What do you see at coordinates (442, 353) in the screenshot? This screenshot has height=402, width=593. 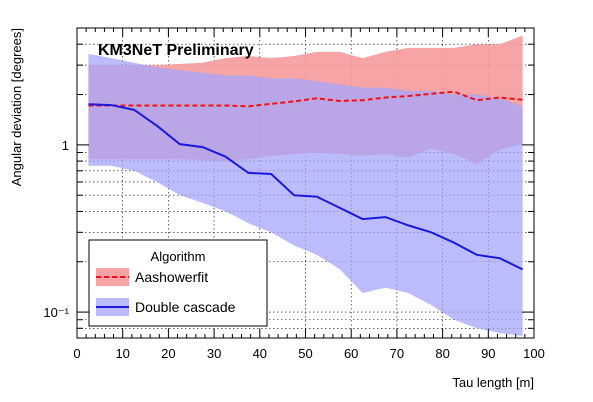 I see `x-tick-label: 80` at bounding box center [442, 353].